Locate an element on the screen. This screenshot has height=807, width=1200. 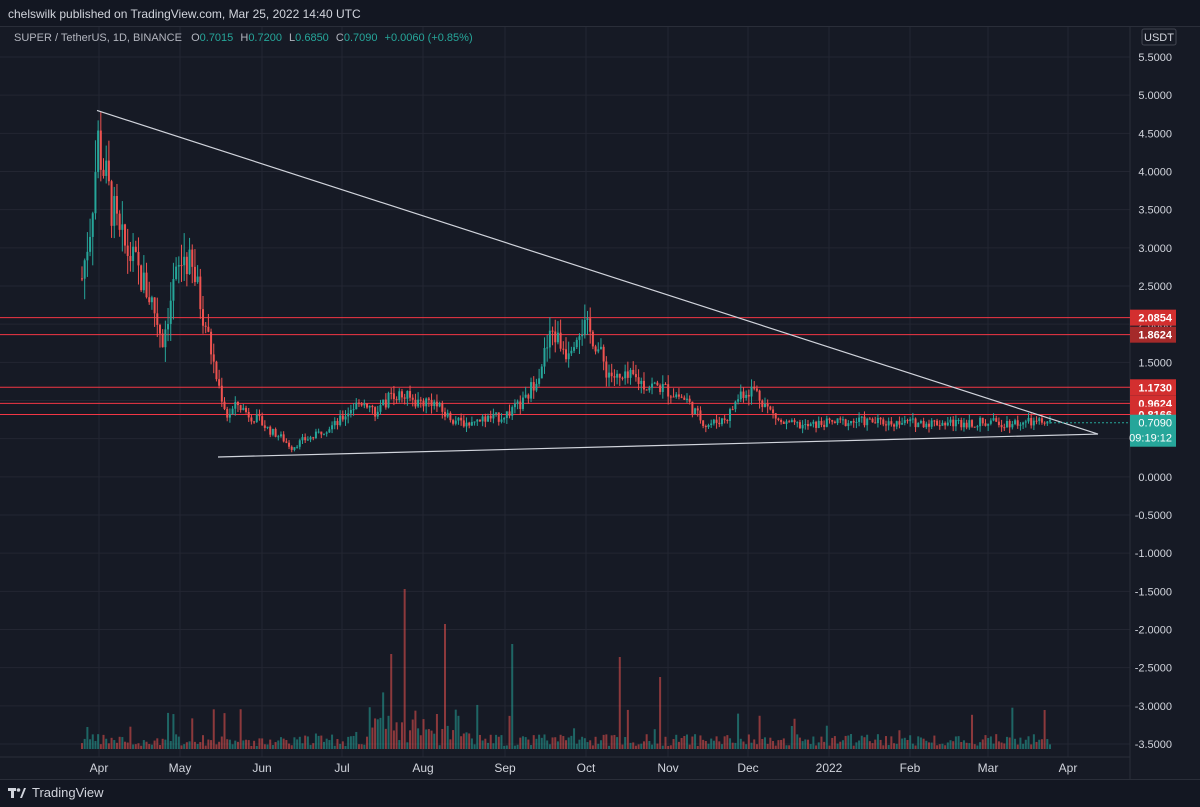
price-level-label: 2.0854 is located at coordinates (1155, 319).